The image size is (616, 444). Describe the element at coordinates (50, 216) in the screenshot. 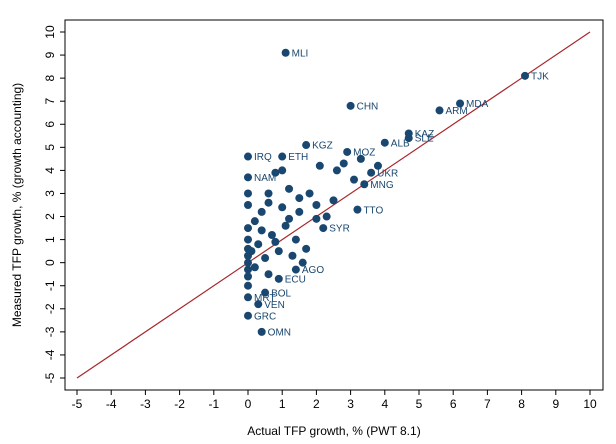

I see `y-tick-label: 2` at that location.